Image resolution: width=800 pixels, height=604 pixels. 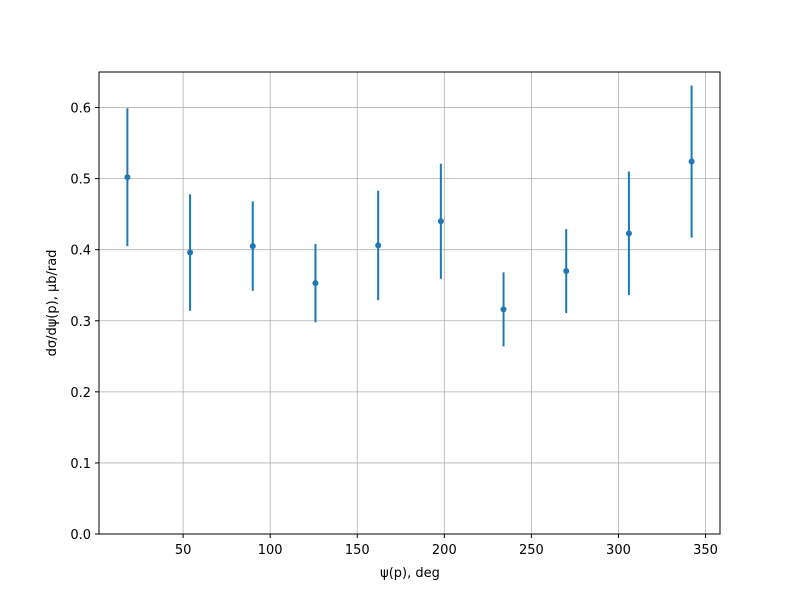 What do you see at coordinates (80, 251) in the screenshot?
I see `y-tick-label: 0.4` at bounding box center [80, 251].